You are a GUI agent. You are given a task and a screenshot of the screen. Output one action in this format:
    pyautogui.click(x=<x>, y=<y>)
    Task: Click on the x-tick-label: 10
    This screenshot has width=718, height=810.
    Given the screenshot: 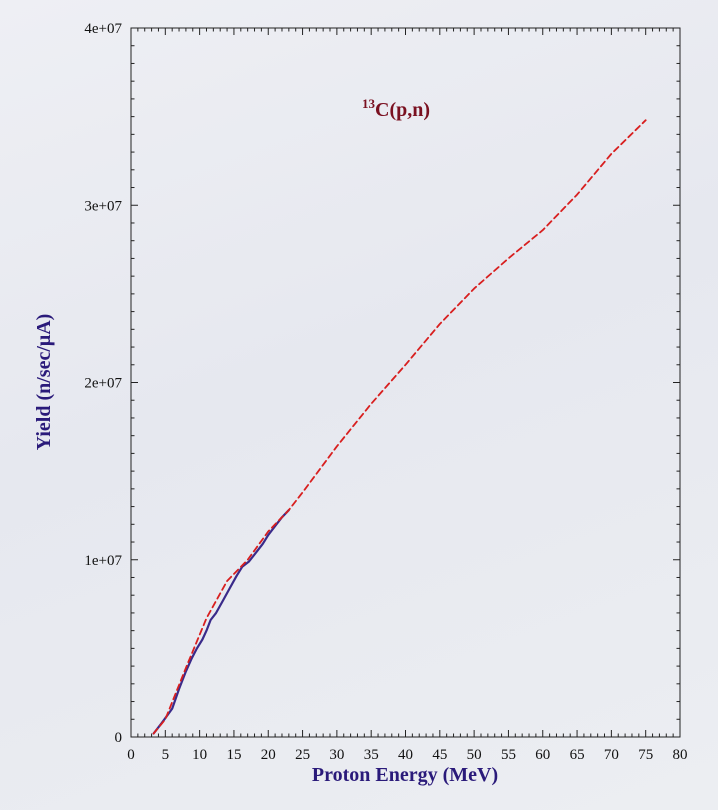 What is the action you would take?
    pyautogui.click(x=199, y=755)
    